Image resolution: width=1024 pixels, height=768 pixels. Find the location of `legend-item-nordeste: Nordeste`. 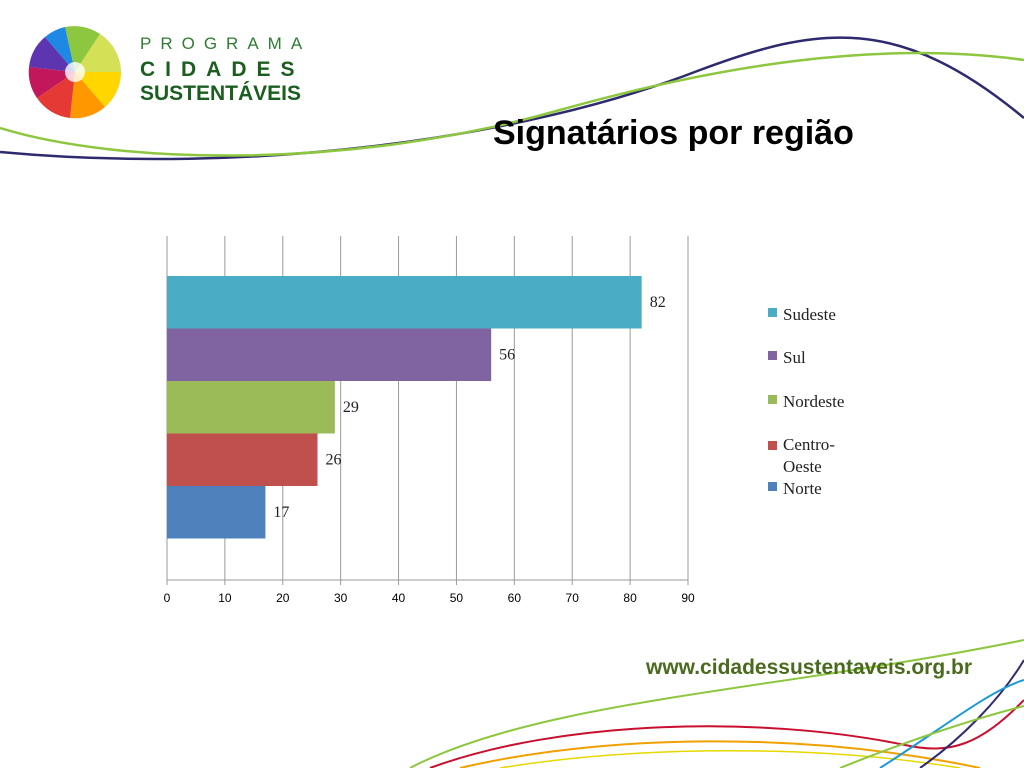

legend-item-nordeste: Nordeste is located at coordinates (810, 402).